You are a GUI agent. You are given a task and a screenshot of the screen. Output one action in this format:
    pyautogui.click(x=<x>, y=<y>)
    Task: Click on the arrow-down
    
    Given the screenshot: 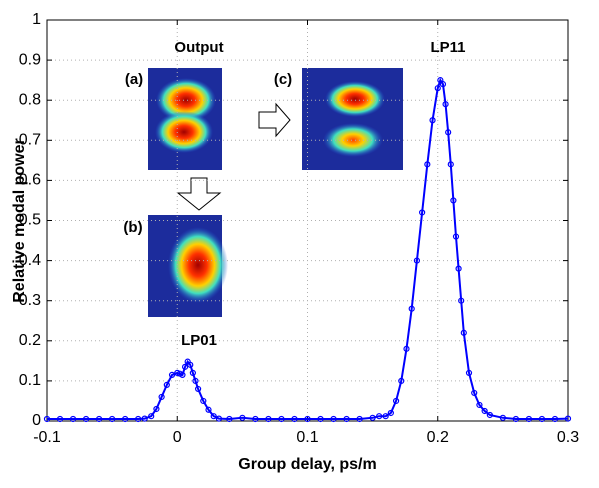 What is the action you would take?
    pyautogui.click(x=199, y=194)
    